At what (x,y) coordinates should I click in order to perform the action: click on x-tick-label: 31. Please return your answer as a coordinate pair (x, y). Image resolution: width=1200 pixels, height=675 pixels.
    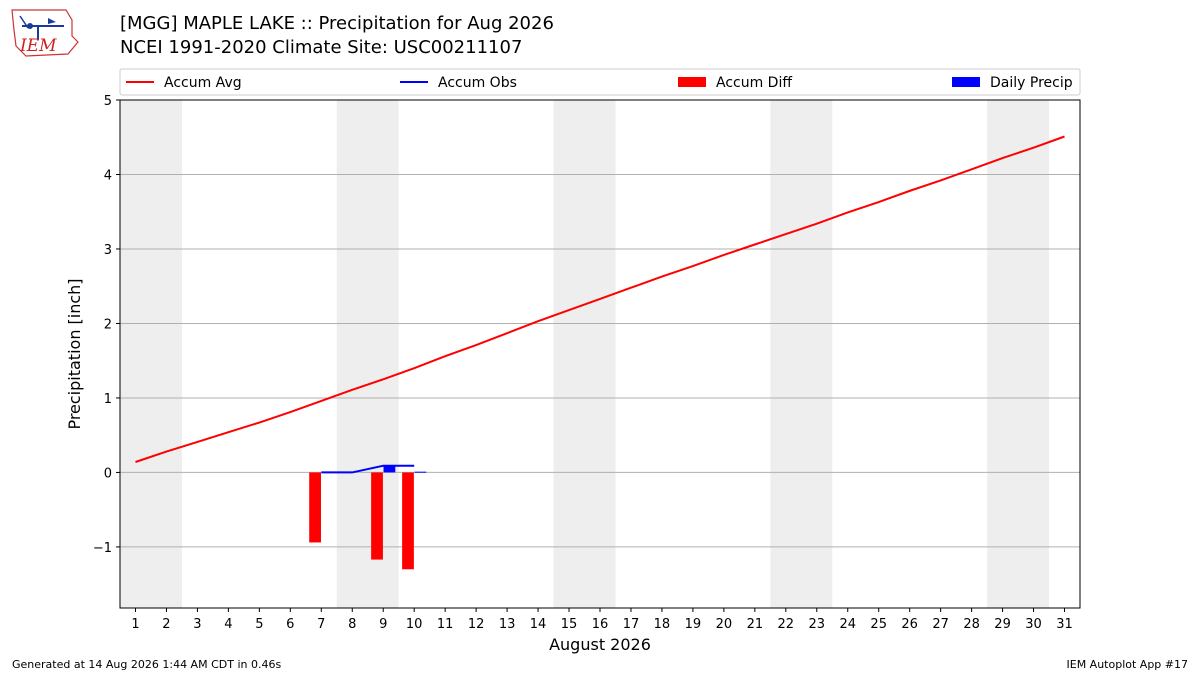
    Looking at the image, I should click on (1064, 624).